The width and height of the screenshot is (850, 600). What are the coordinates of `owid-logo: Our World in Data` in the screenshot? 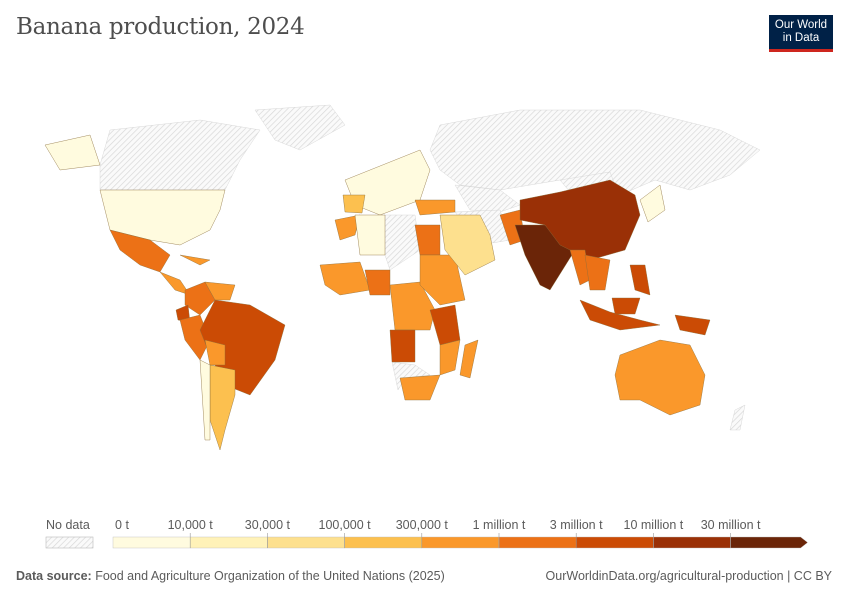 It's located at (801, 33).